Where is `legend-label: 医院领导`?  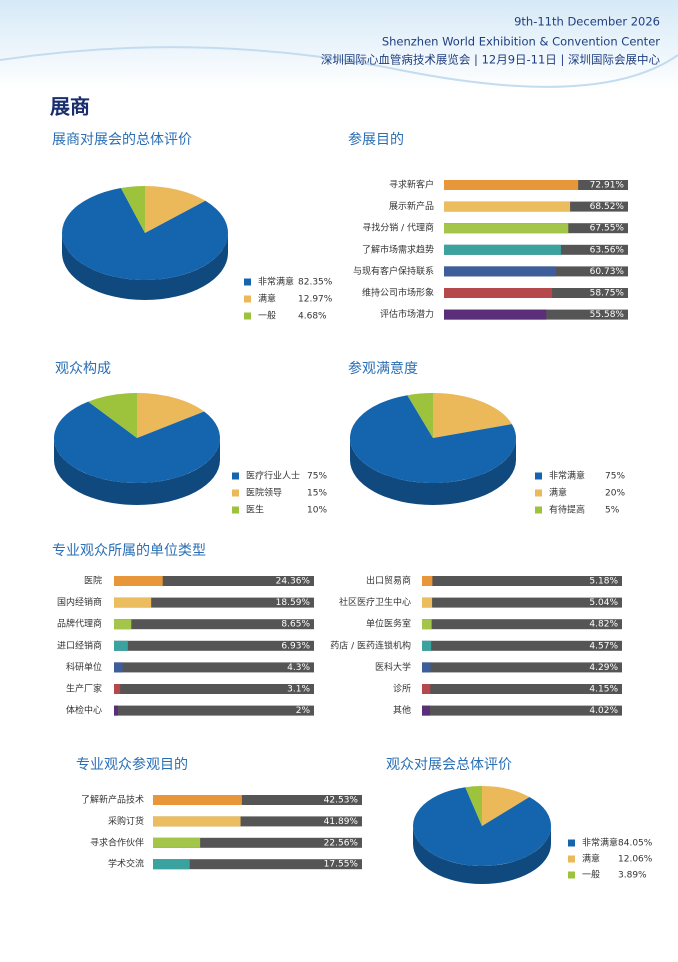
legend-label: 医院领导 is located at coordinates (264, 493).